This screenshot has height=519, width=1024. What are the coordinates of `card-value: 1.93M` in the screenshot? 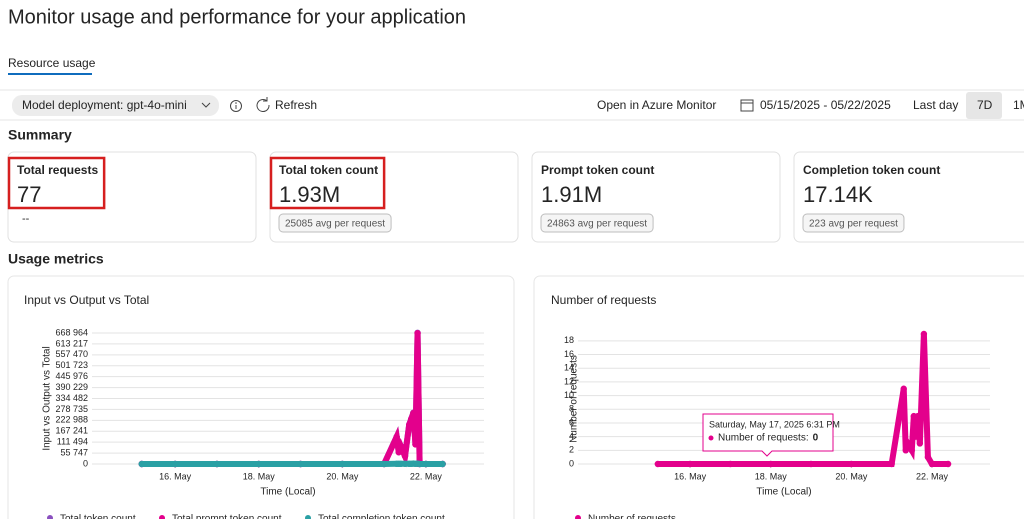 It's located at (309, 194).